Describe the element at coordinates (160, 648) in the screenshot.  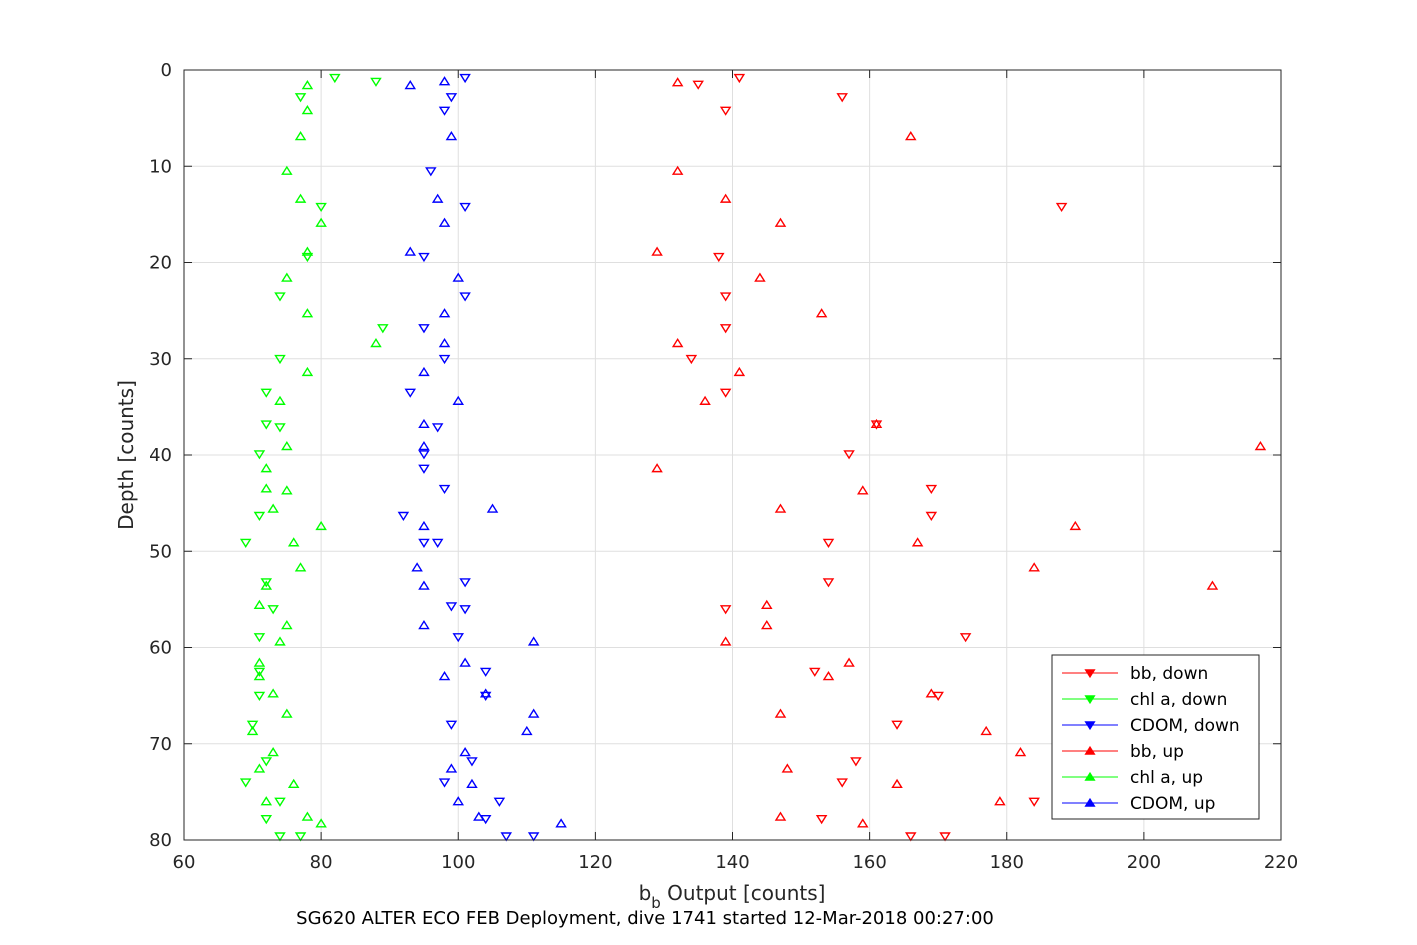
I see `y-tick-label: 60` at that location.